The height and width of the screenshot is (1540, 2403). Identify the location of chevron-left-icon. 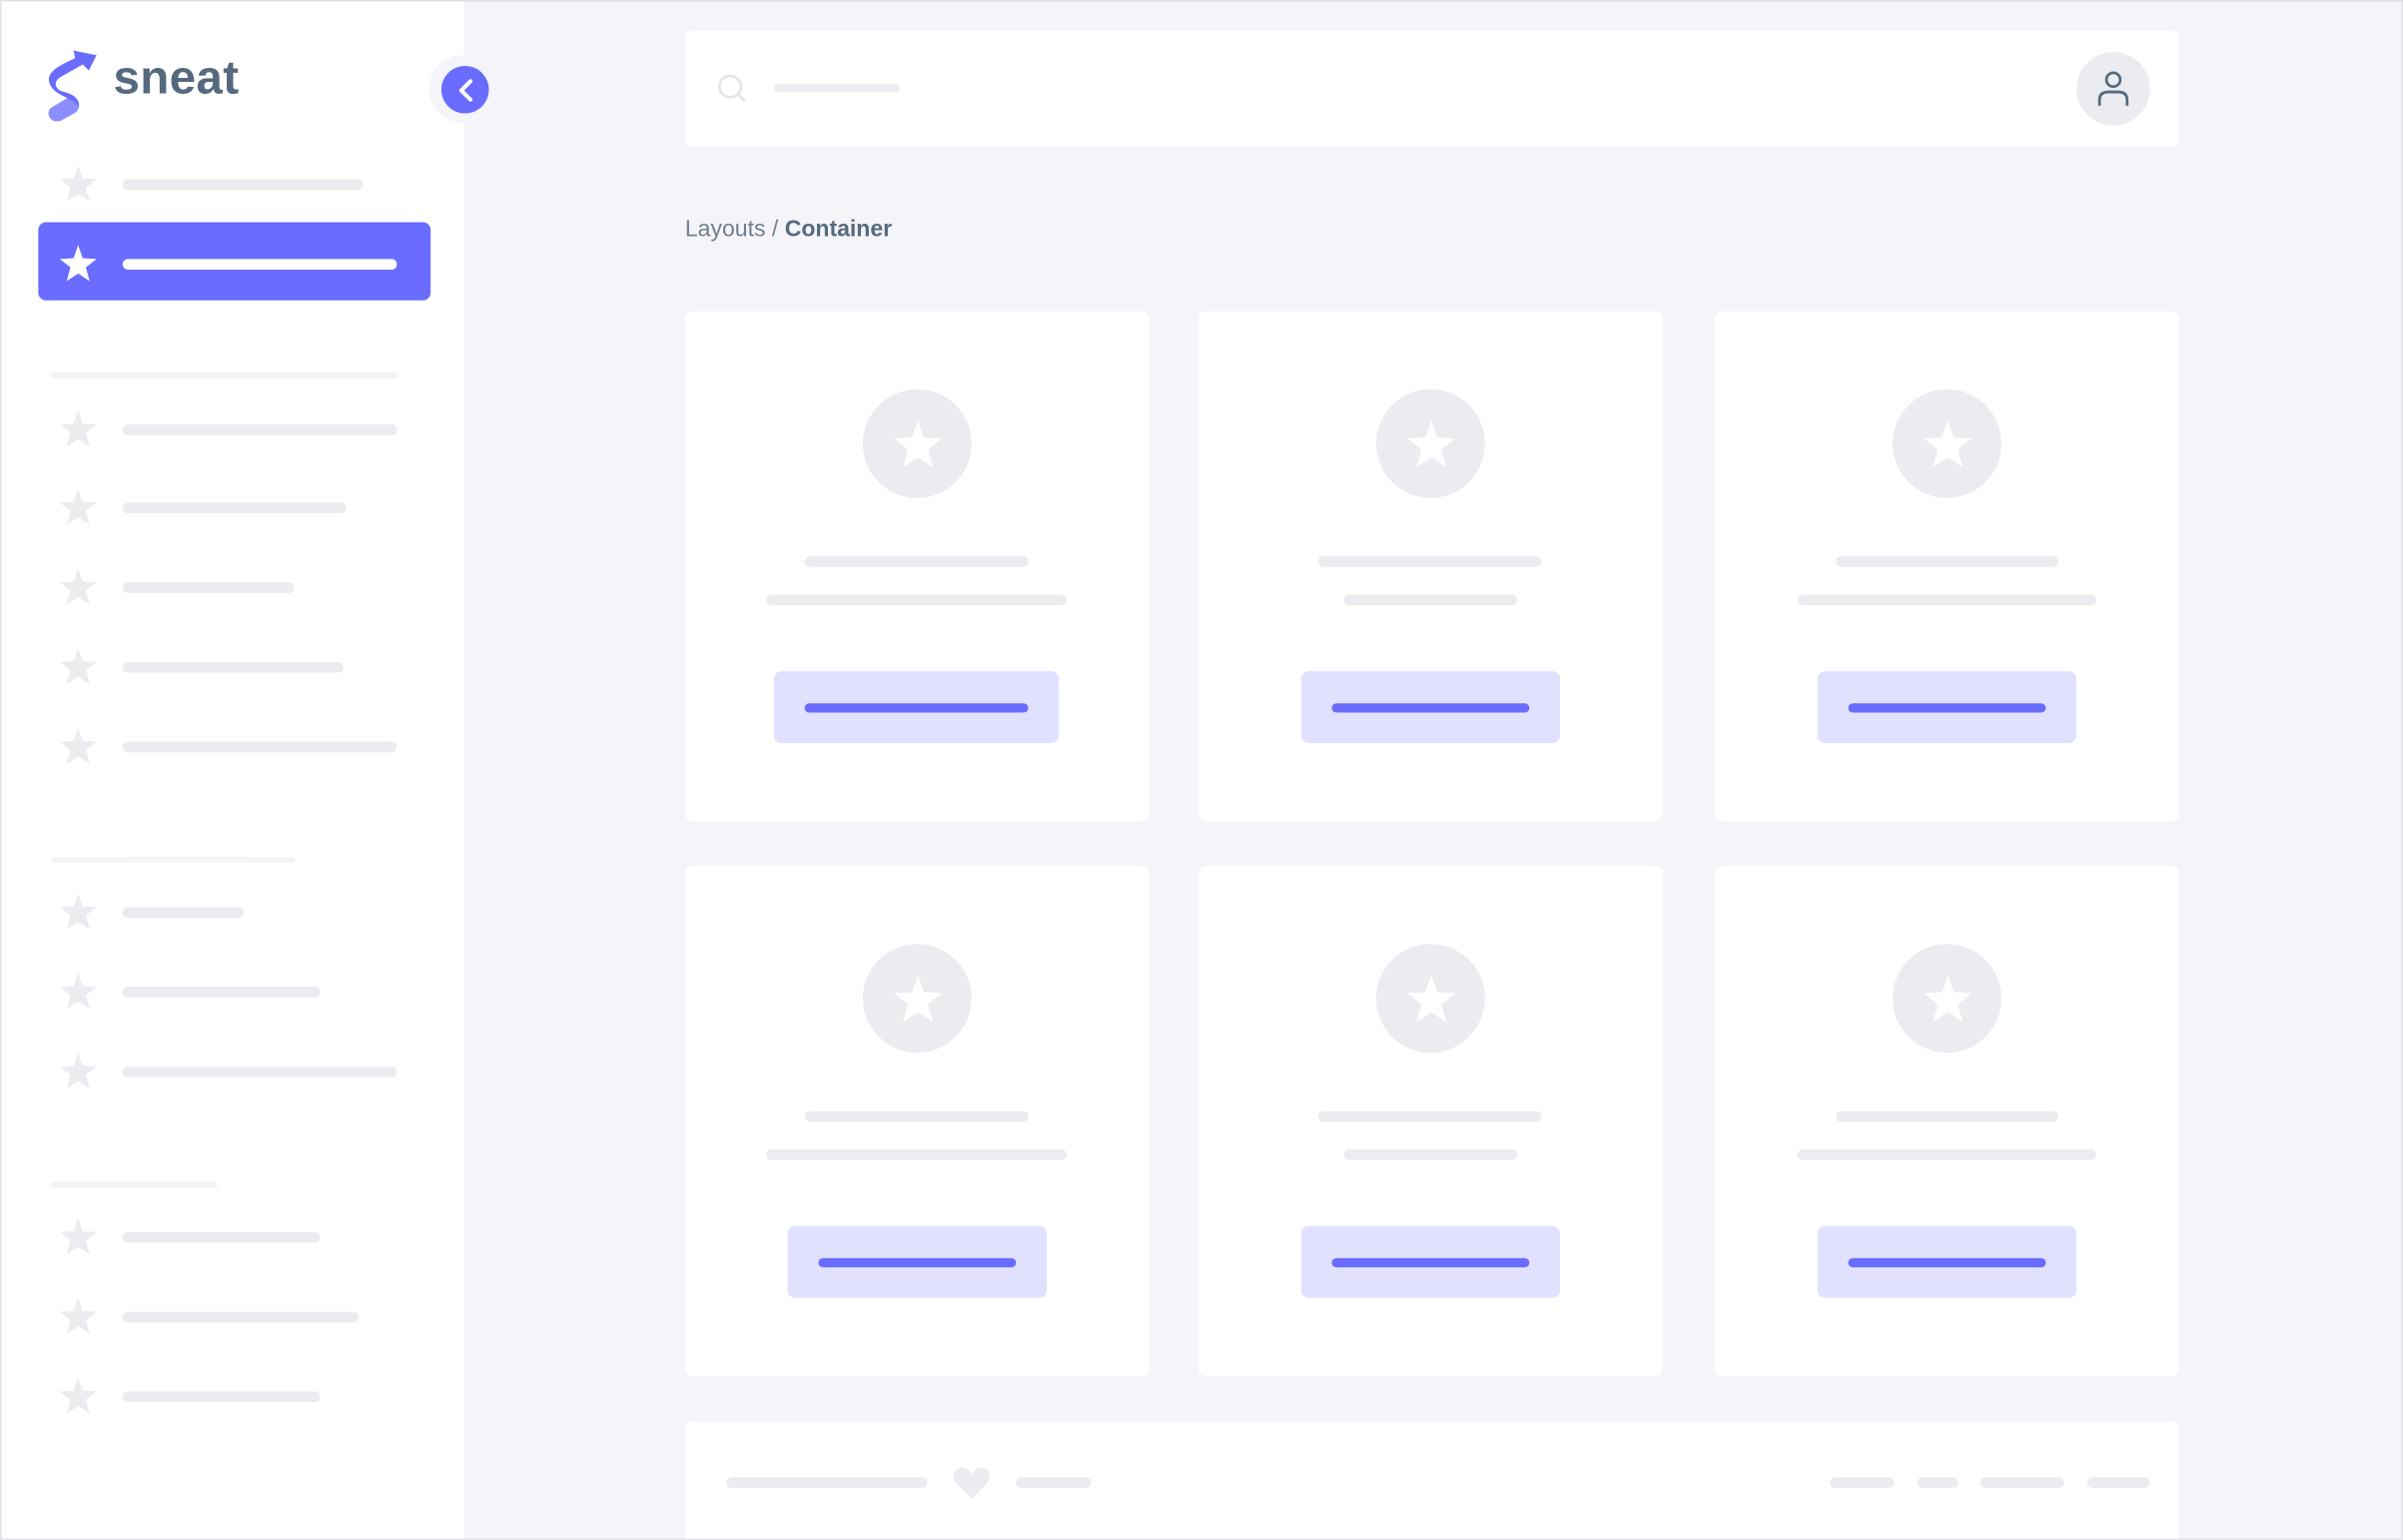
(465, 90).